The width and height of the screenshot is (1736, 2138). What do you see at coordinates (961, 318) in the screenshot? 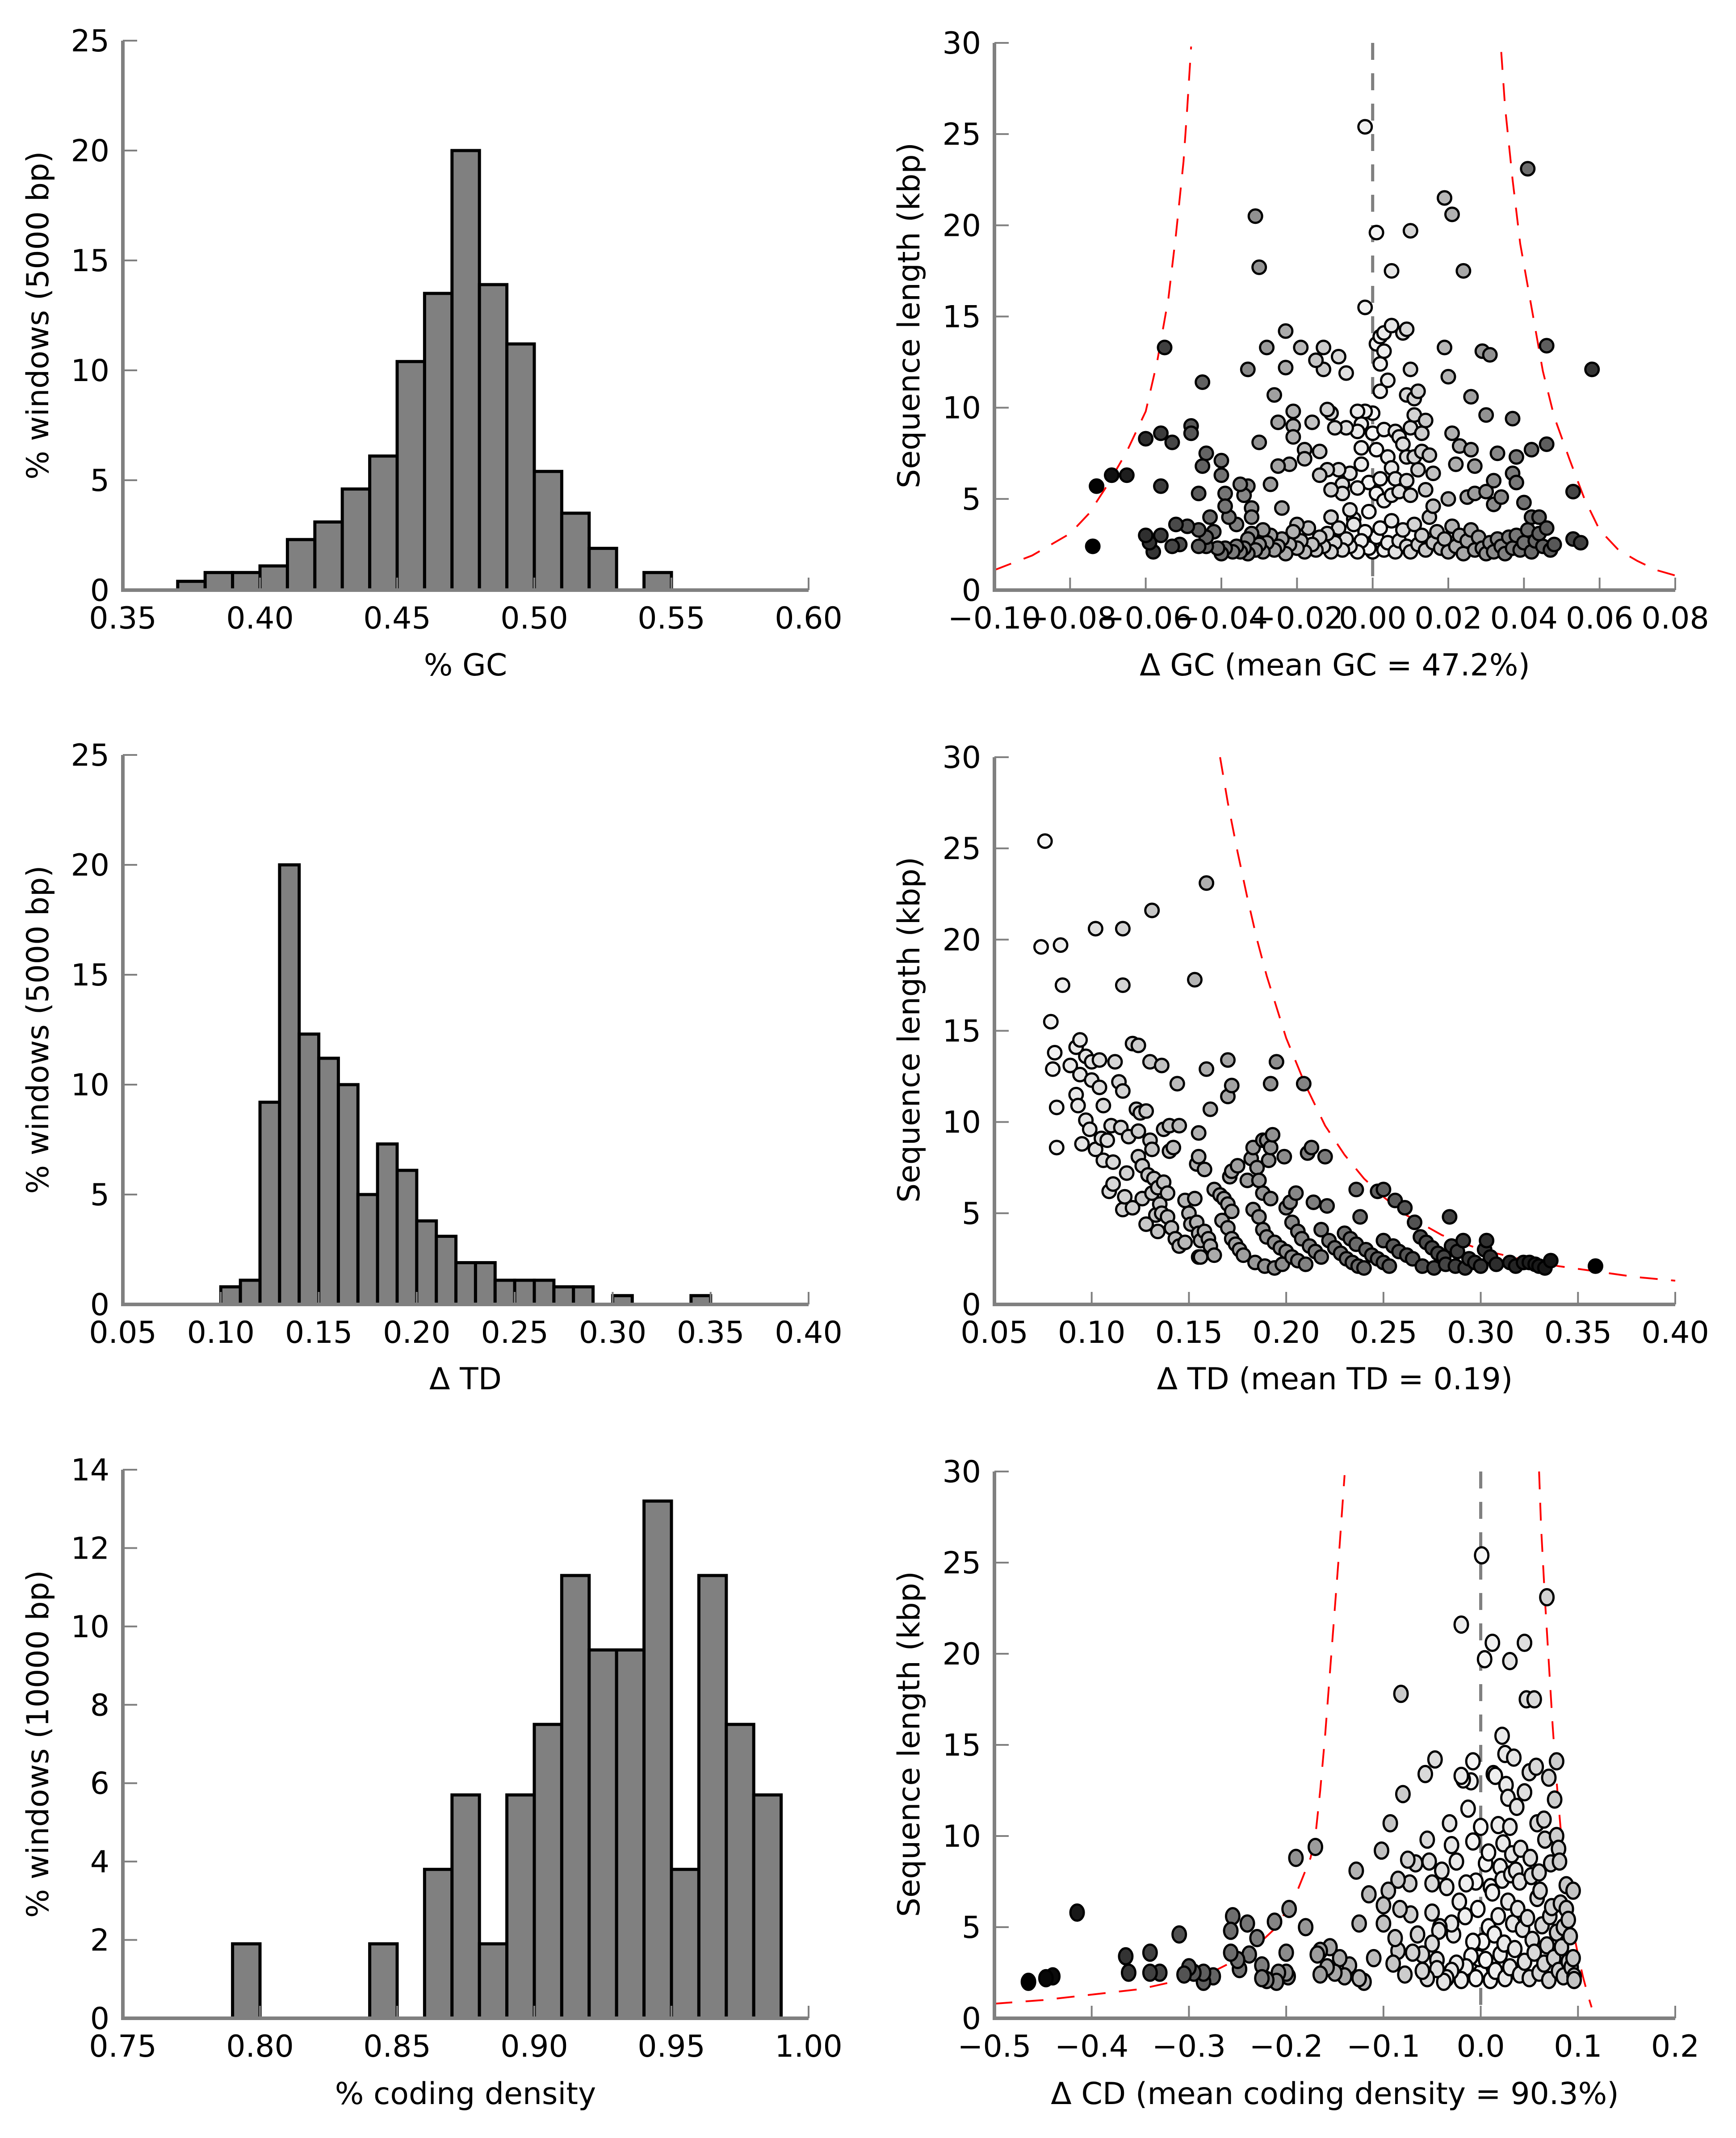
I see `gc-scatter-ytick-label: 15` at bounding box center [961, 318].